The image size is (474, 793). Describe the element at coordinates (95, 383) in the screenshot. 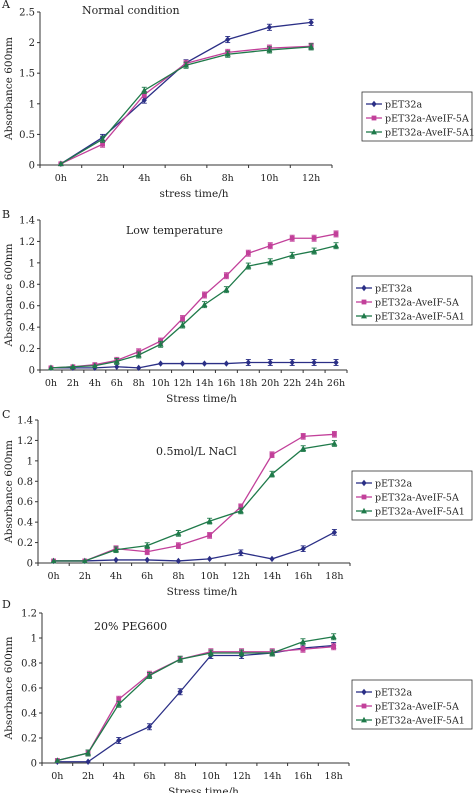

I see `panel-b-x-tick-label: 4h` at that location.